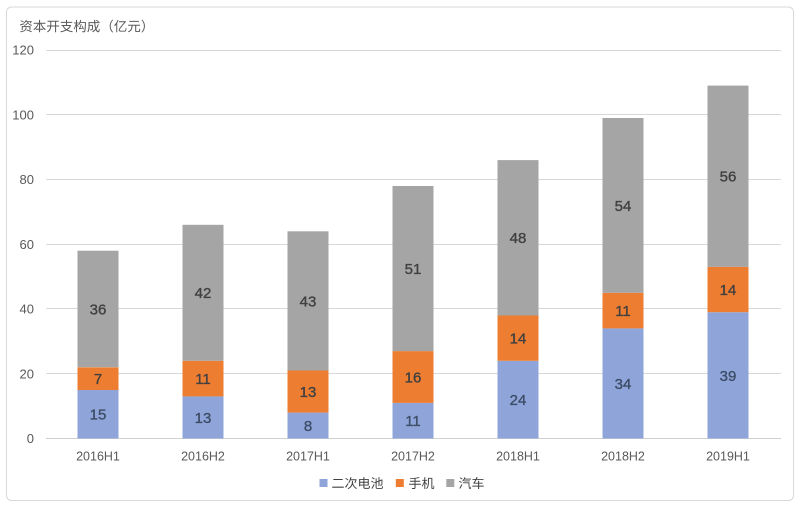  I want to click on svg-text: 2019H1, so click(728, 457).